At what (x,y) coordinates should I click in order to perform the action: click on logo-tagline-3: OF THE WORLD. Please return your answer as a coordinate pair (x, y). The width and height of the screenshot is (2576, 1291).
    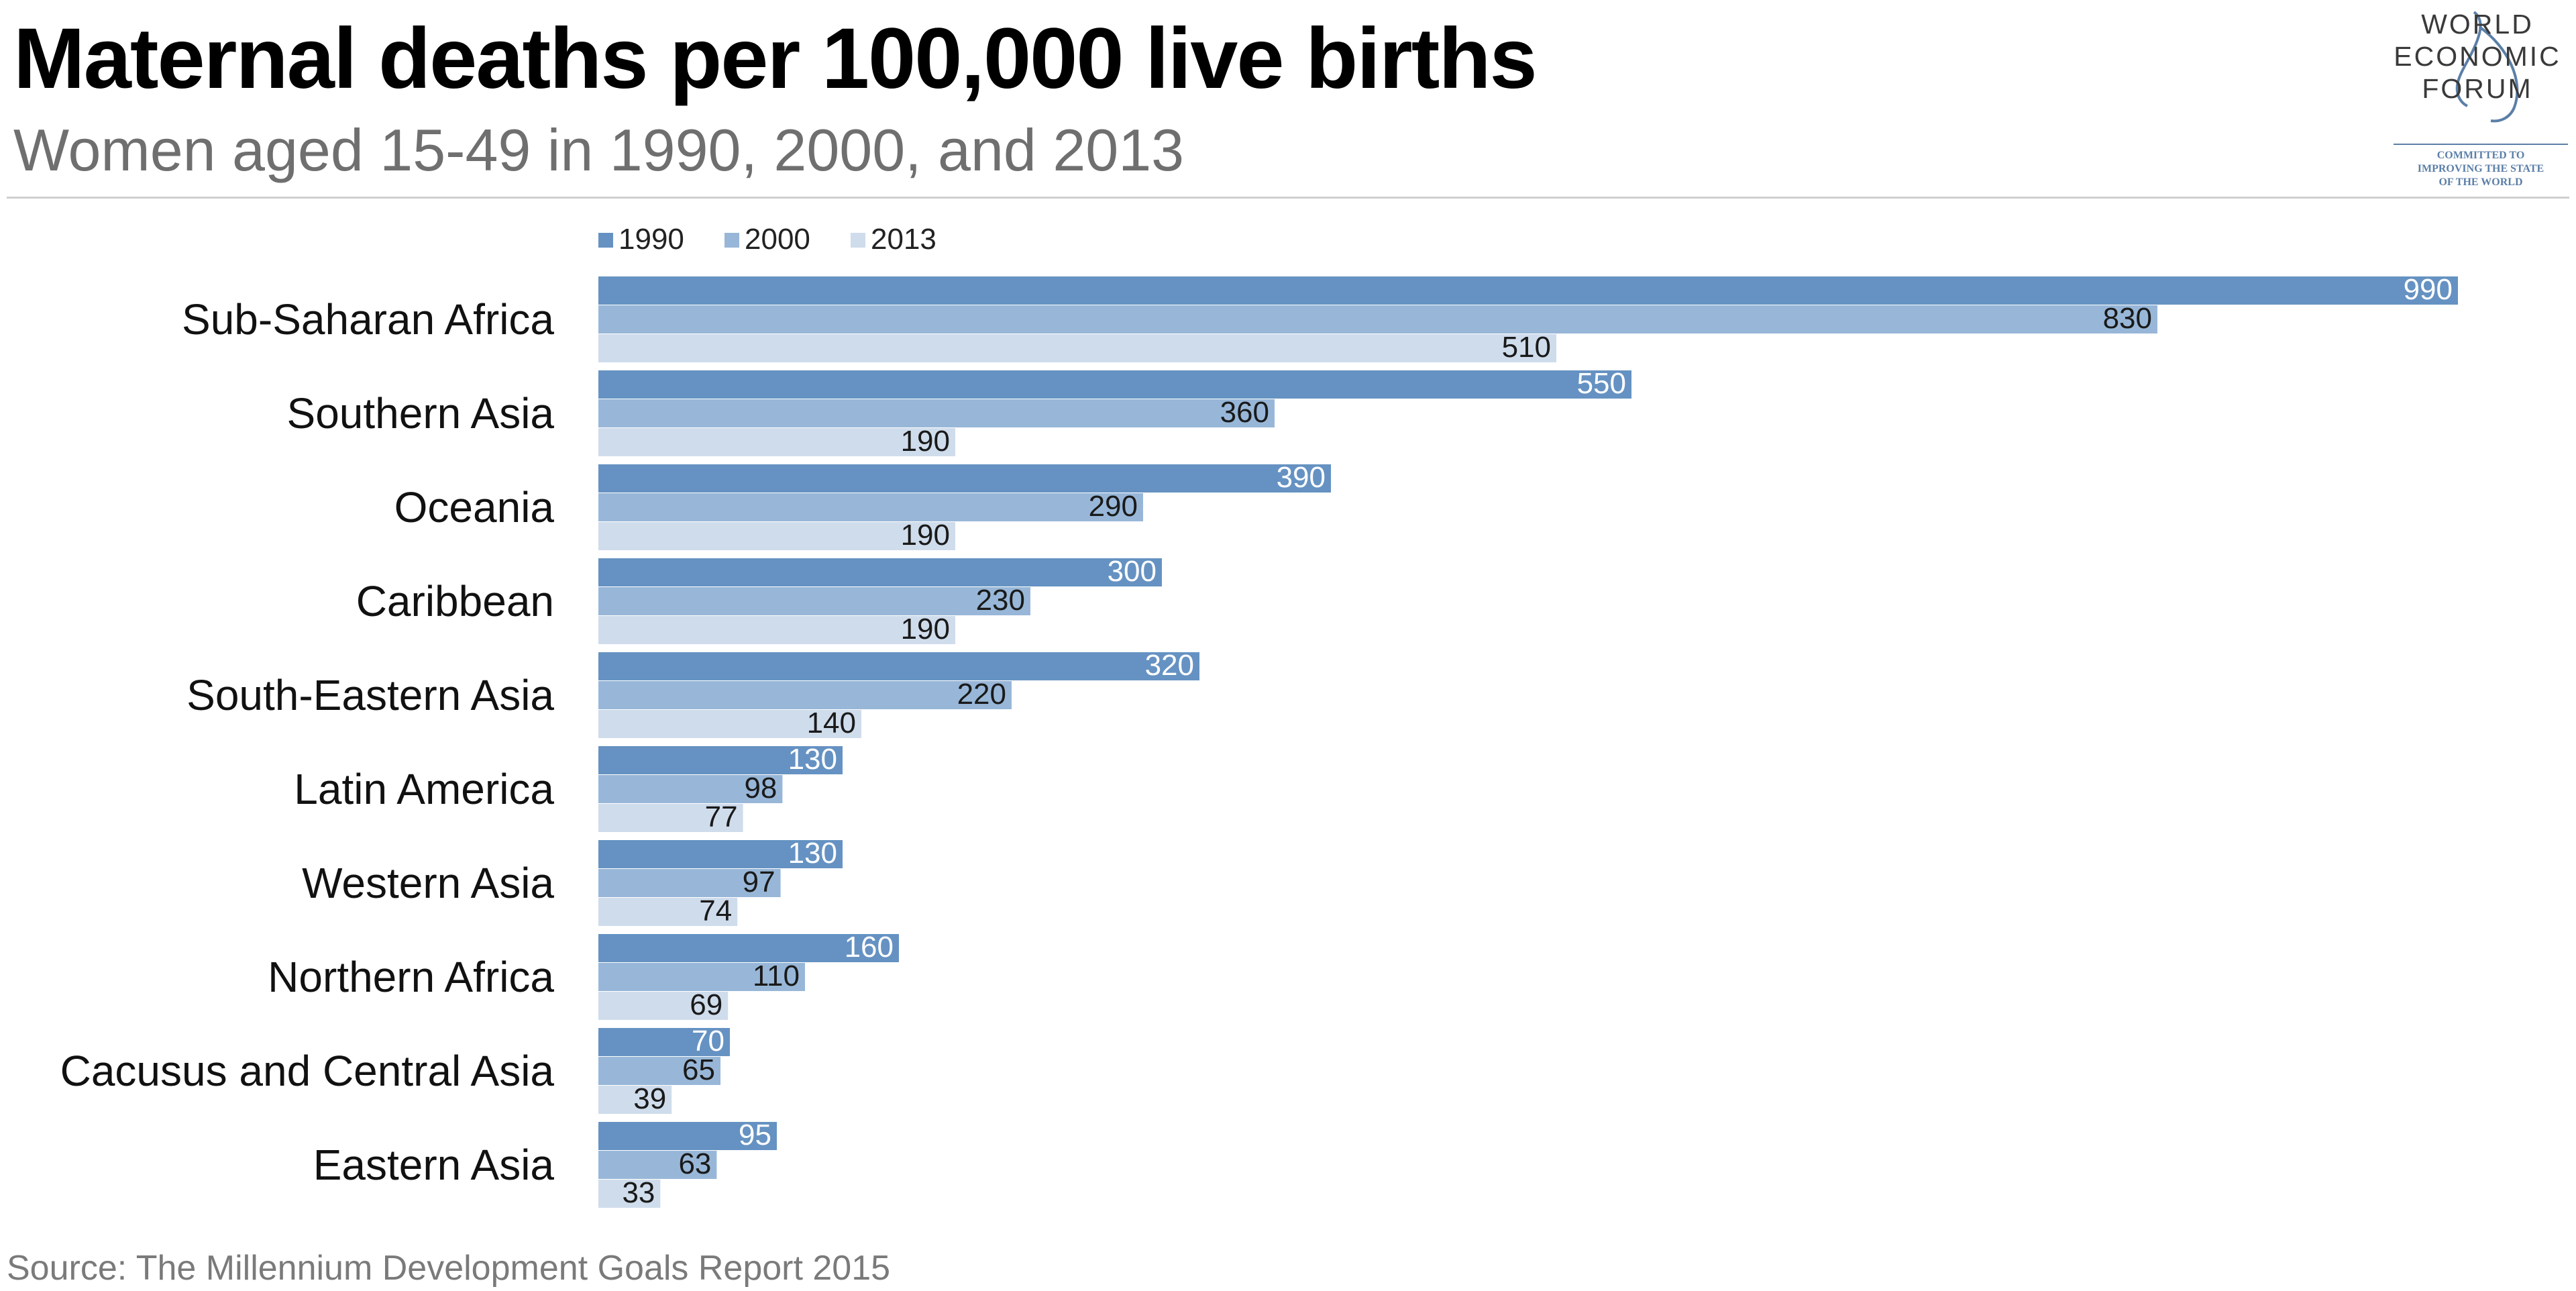
    Looking at the image, I should click on (2480, 182).